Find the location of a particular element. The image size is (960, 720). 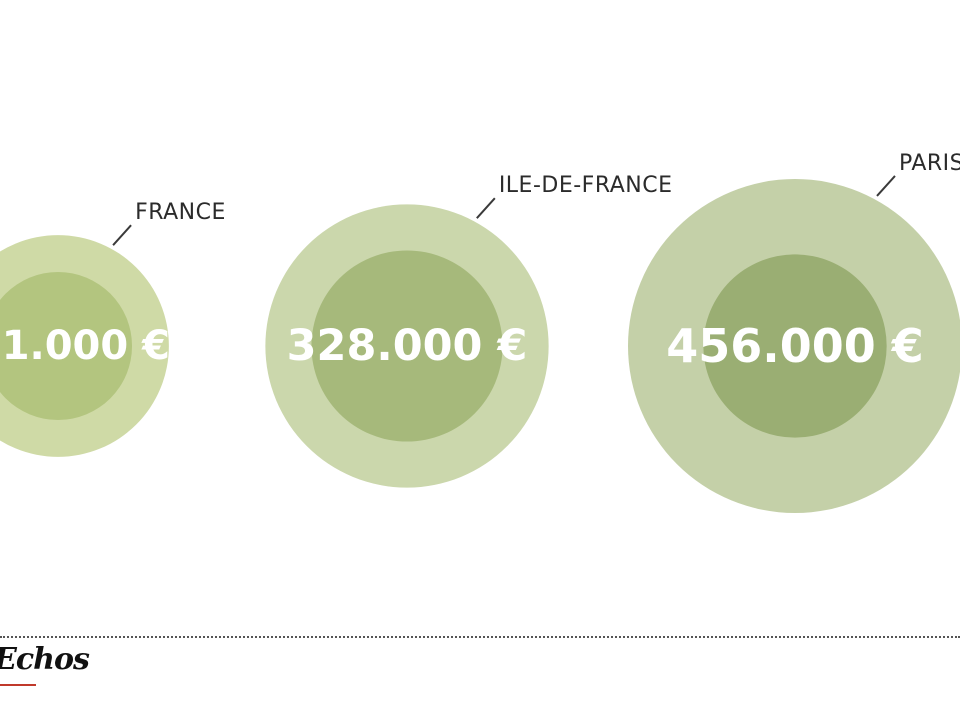

leader-line-france is located at coordinates (122, 235).